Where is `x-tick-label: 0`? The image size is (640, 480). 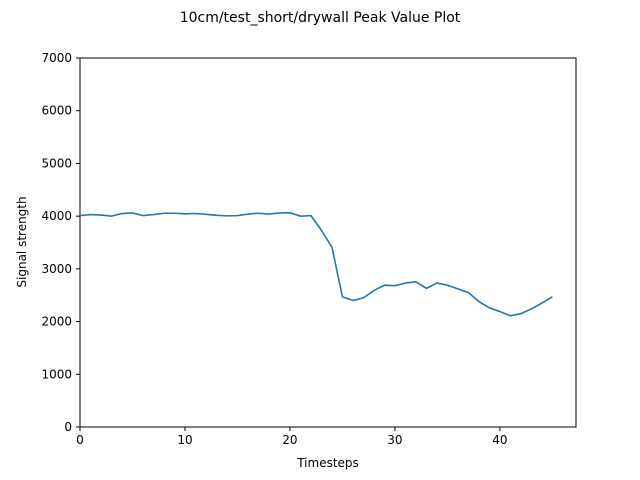 x-tick-label: 0 is located at coordinates (80, 440).